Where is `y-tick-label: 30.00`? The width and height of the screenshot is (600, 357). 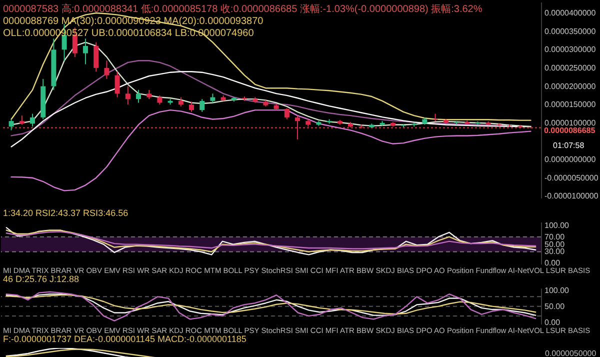
y-tick-label: 30.00 is located at coordinates (555, 251).